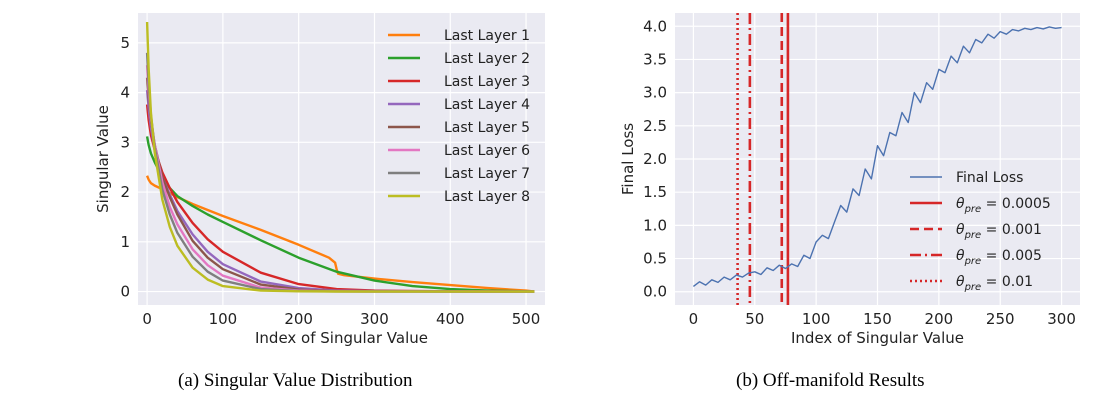 The width and height of the screenshot is (1118, 408). I want to click on chart-1-y-axis-label: Final Loss, so click(628, 159).